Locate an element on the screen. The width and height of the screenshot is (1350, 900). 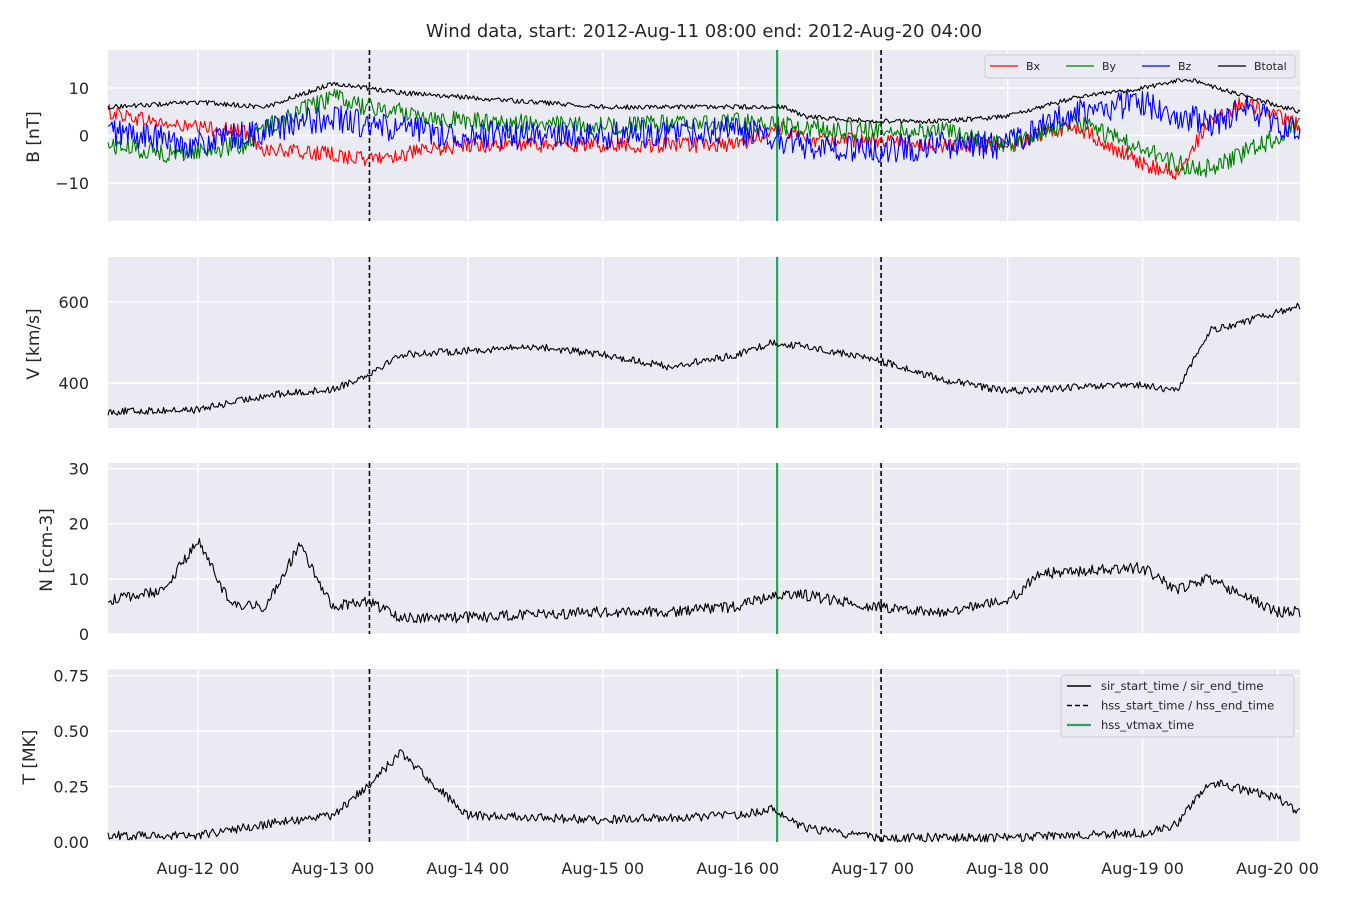
y-tick-label: 20 is located at coordinates (79, 524).